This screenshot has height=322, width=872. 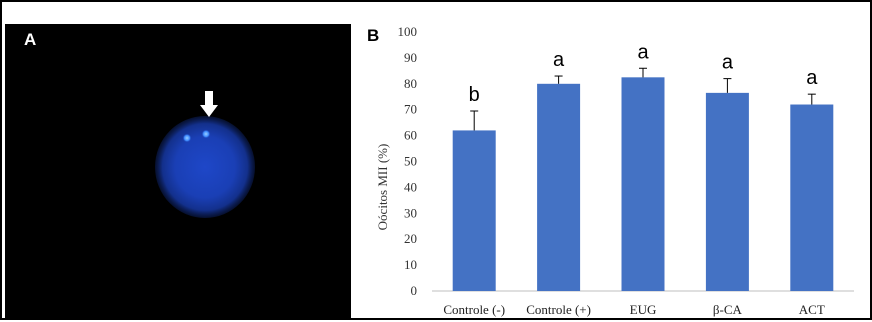 I want to click on y-tick-label: 50, so click(x=410, y=161).